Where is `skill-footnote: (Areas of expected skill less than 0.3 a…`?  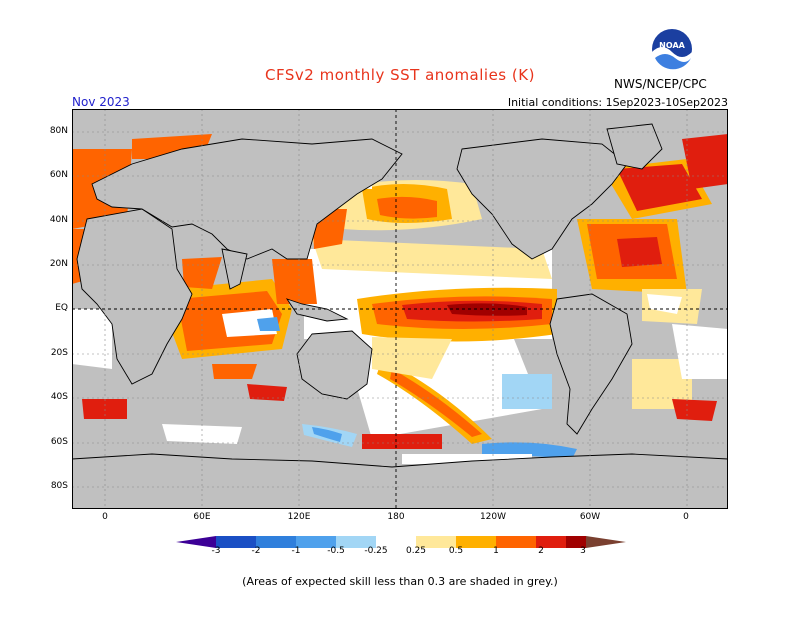
skill-footnote: (Areas of expected skill less than 0.3 a… is located at coordinates (400, 581).